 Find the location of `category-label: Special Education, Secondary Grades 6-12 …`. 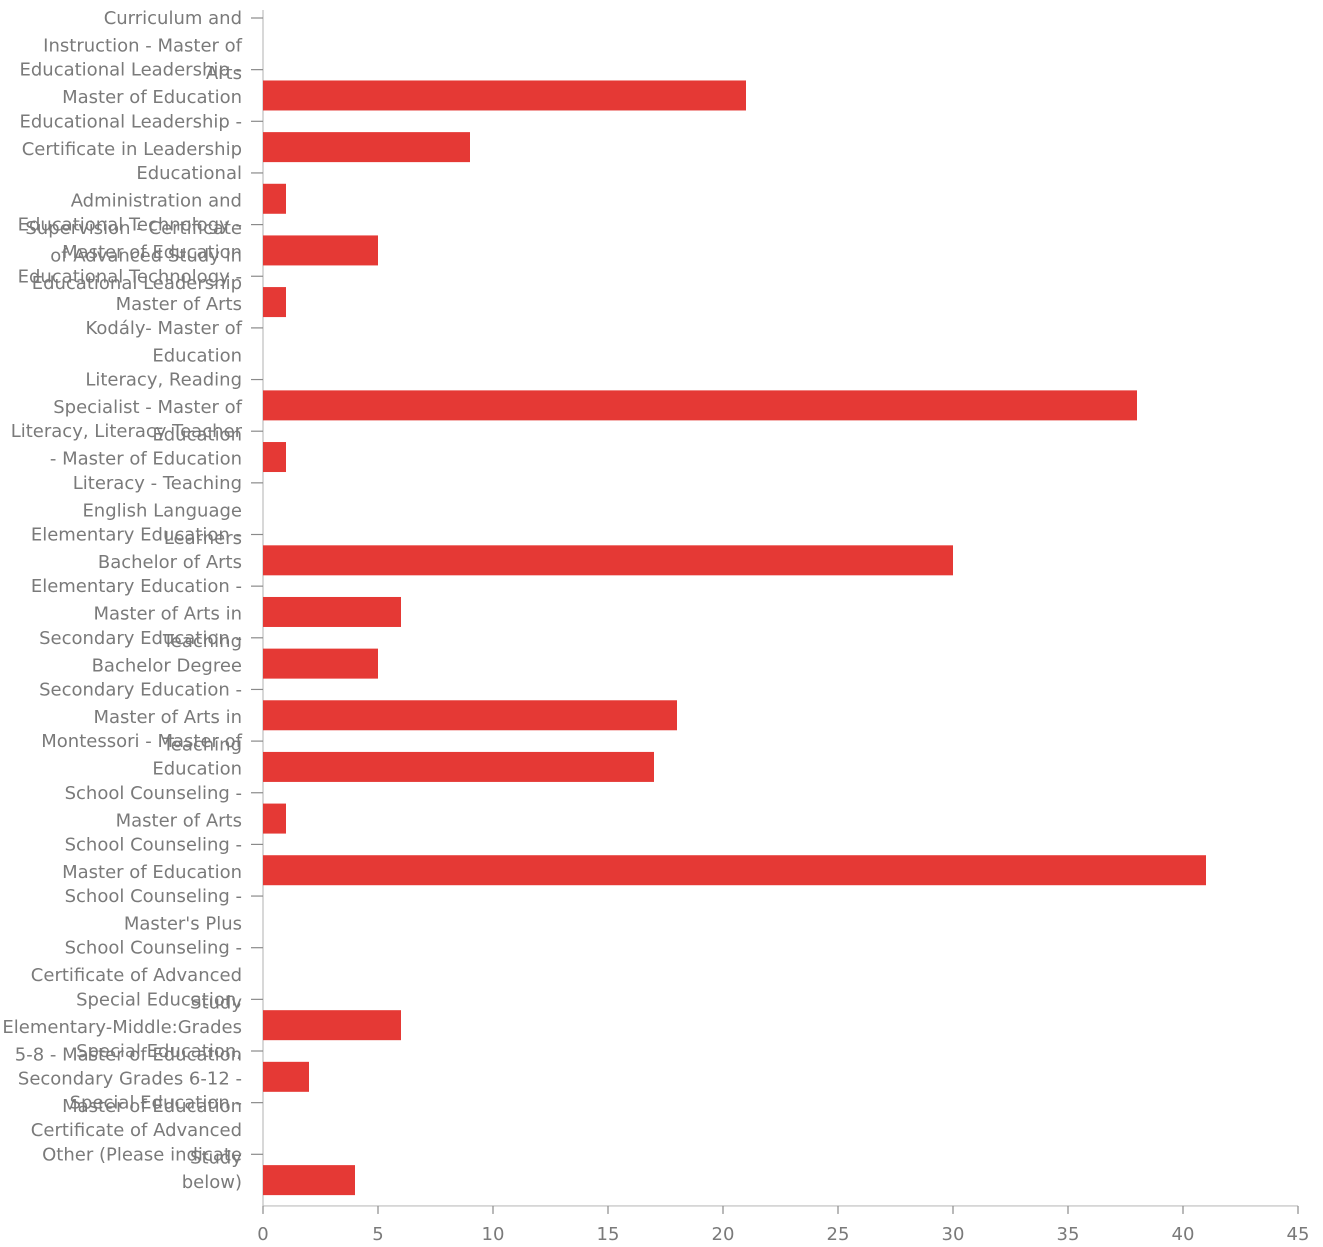

category-label: Special Education, Secondary Grades 6-12 … is located at coordinates (130, 1079).